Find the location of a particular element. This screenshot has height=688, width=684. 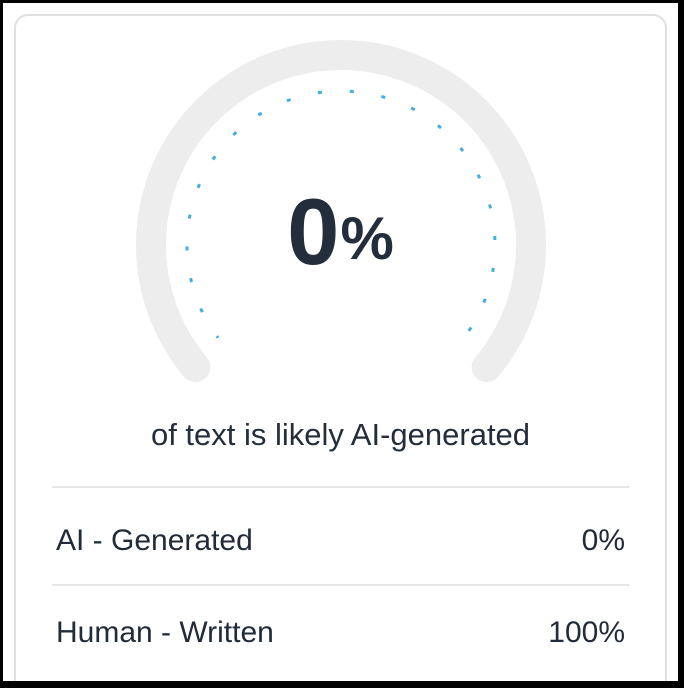

gauge-caption: of text is likely AI-generated is located at coordinates (340, 434).